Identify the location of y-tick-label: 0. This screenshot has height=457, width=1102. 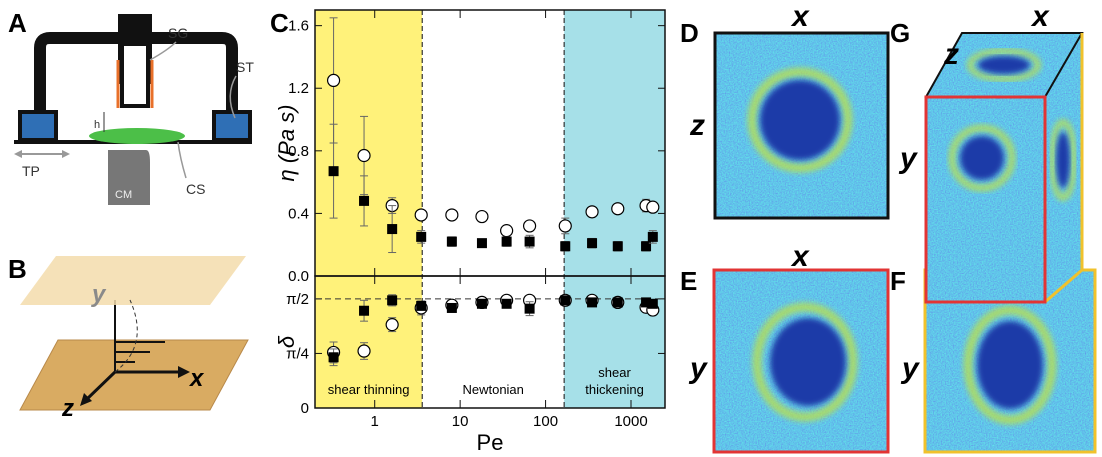
(305, 408).